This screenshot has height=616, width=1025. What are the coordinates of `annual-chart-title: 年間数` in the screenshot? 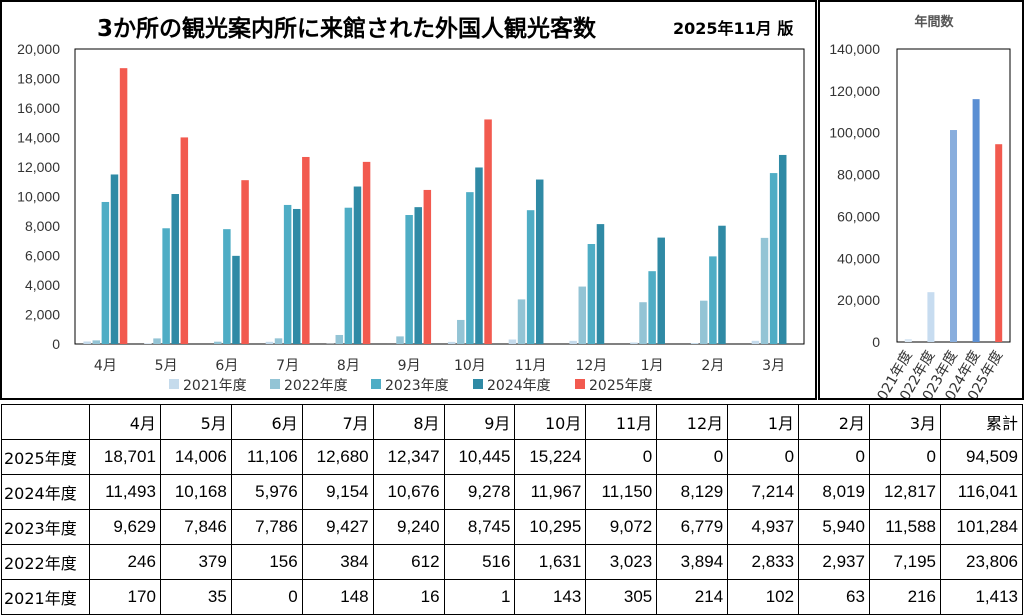 It's located at (934, 22).